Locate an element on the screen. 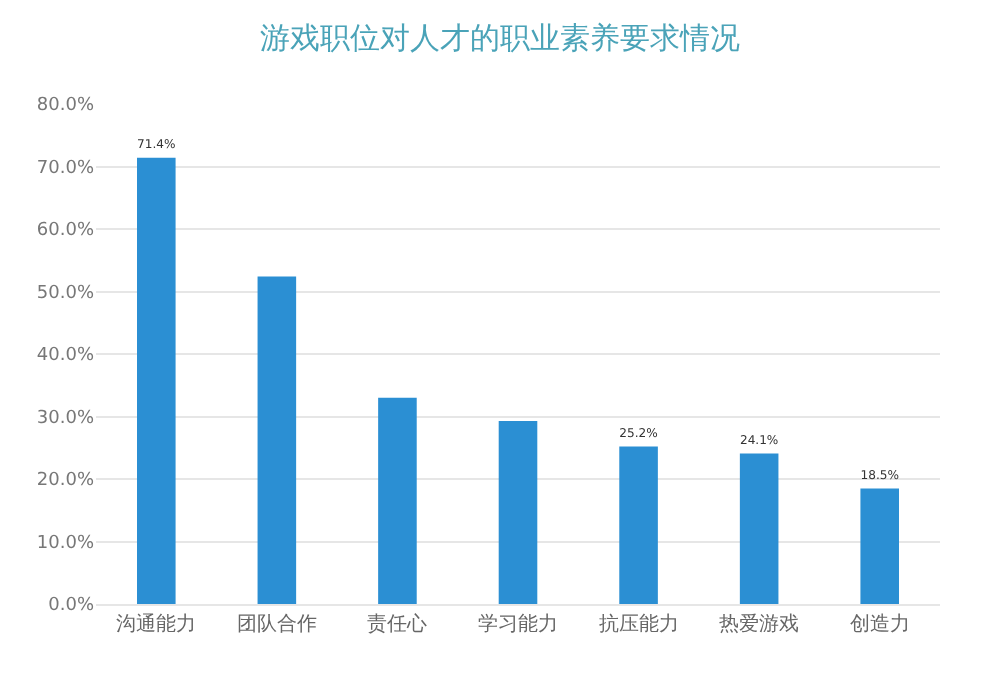 The width and height of the screenshot is (1000, 684). y-tick-label: 60.0% is located at coordinates (65, 231).